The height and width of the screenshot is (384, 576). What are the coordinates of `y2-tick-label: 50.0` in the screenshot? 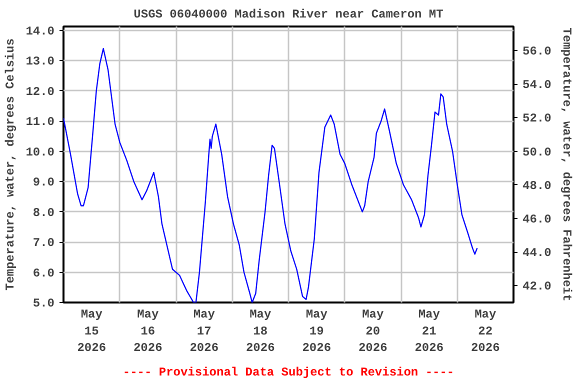 It's located at (537, 152).